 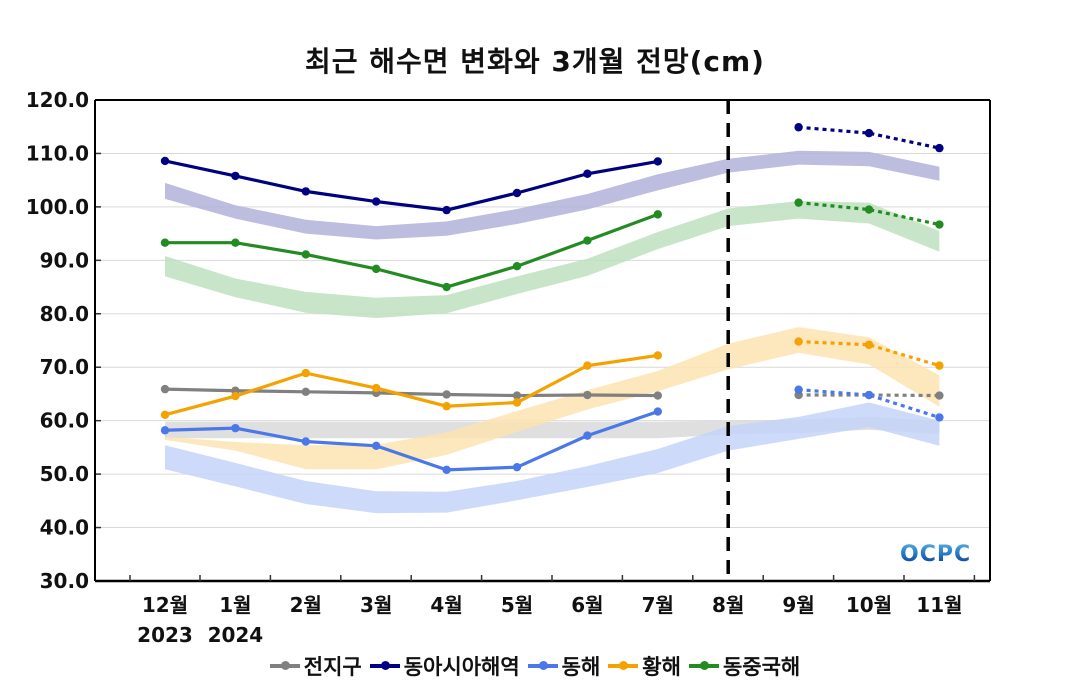 I want to click on x-tick-label: 10월, so click(x=869, y=605).